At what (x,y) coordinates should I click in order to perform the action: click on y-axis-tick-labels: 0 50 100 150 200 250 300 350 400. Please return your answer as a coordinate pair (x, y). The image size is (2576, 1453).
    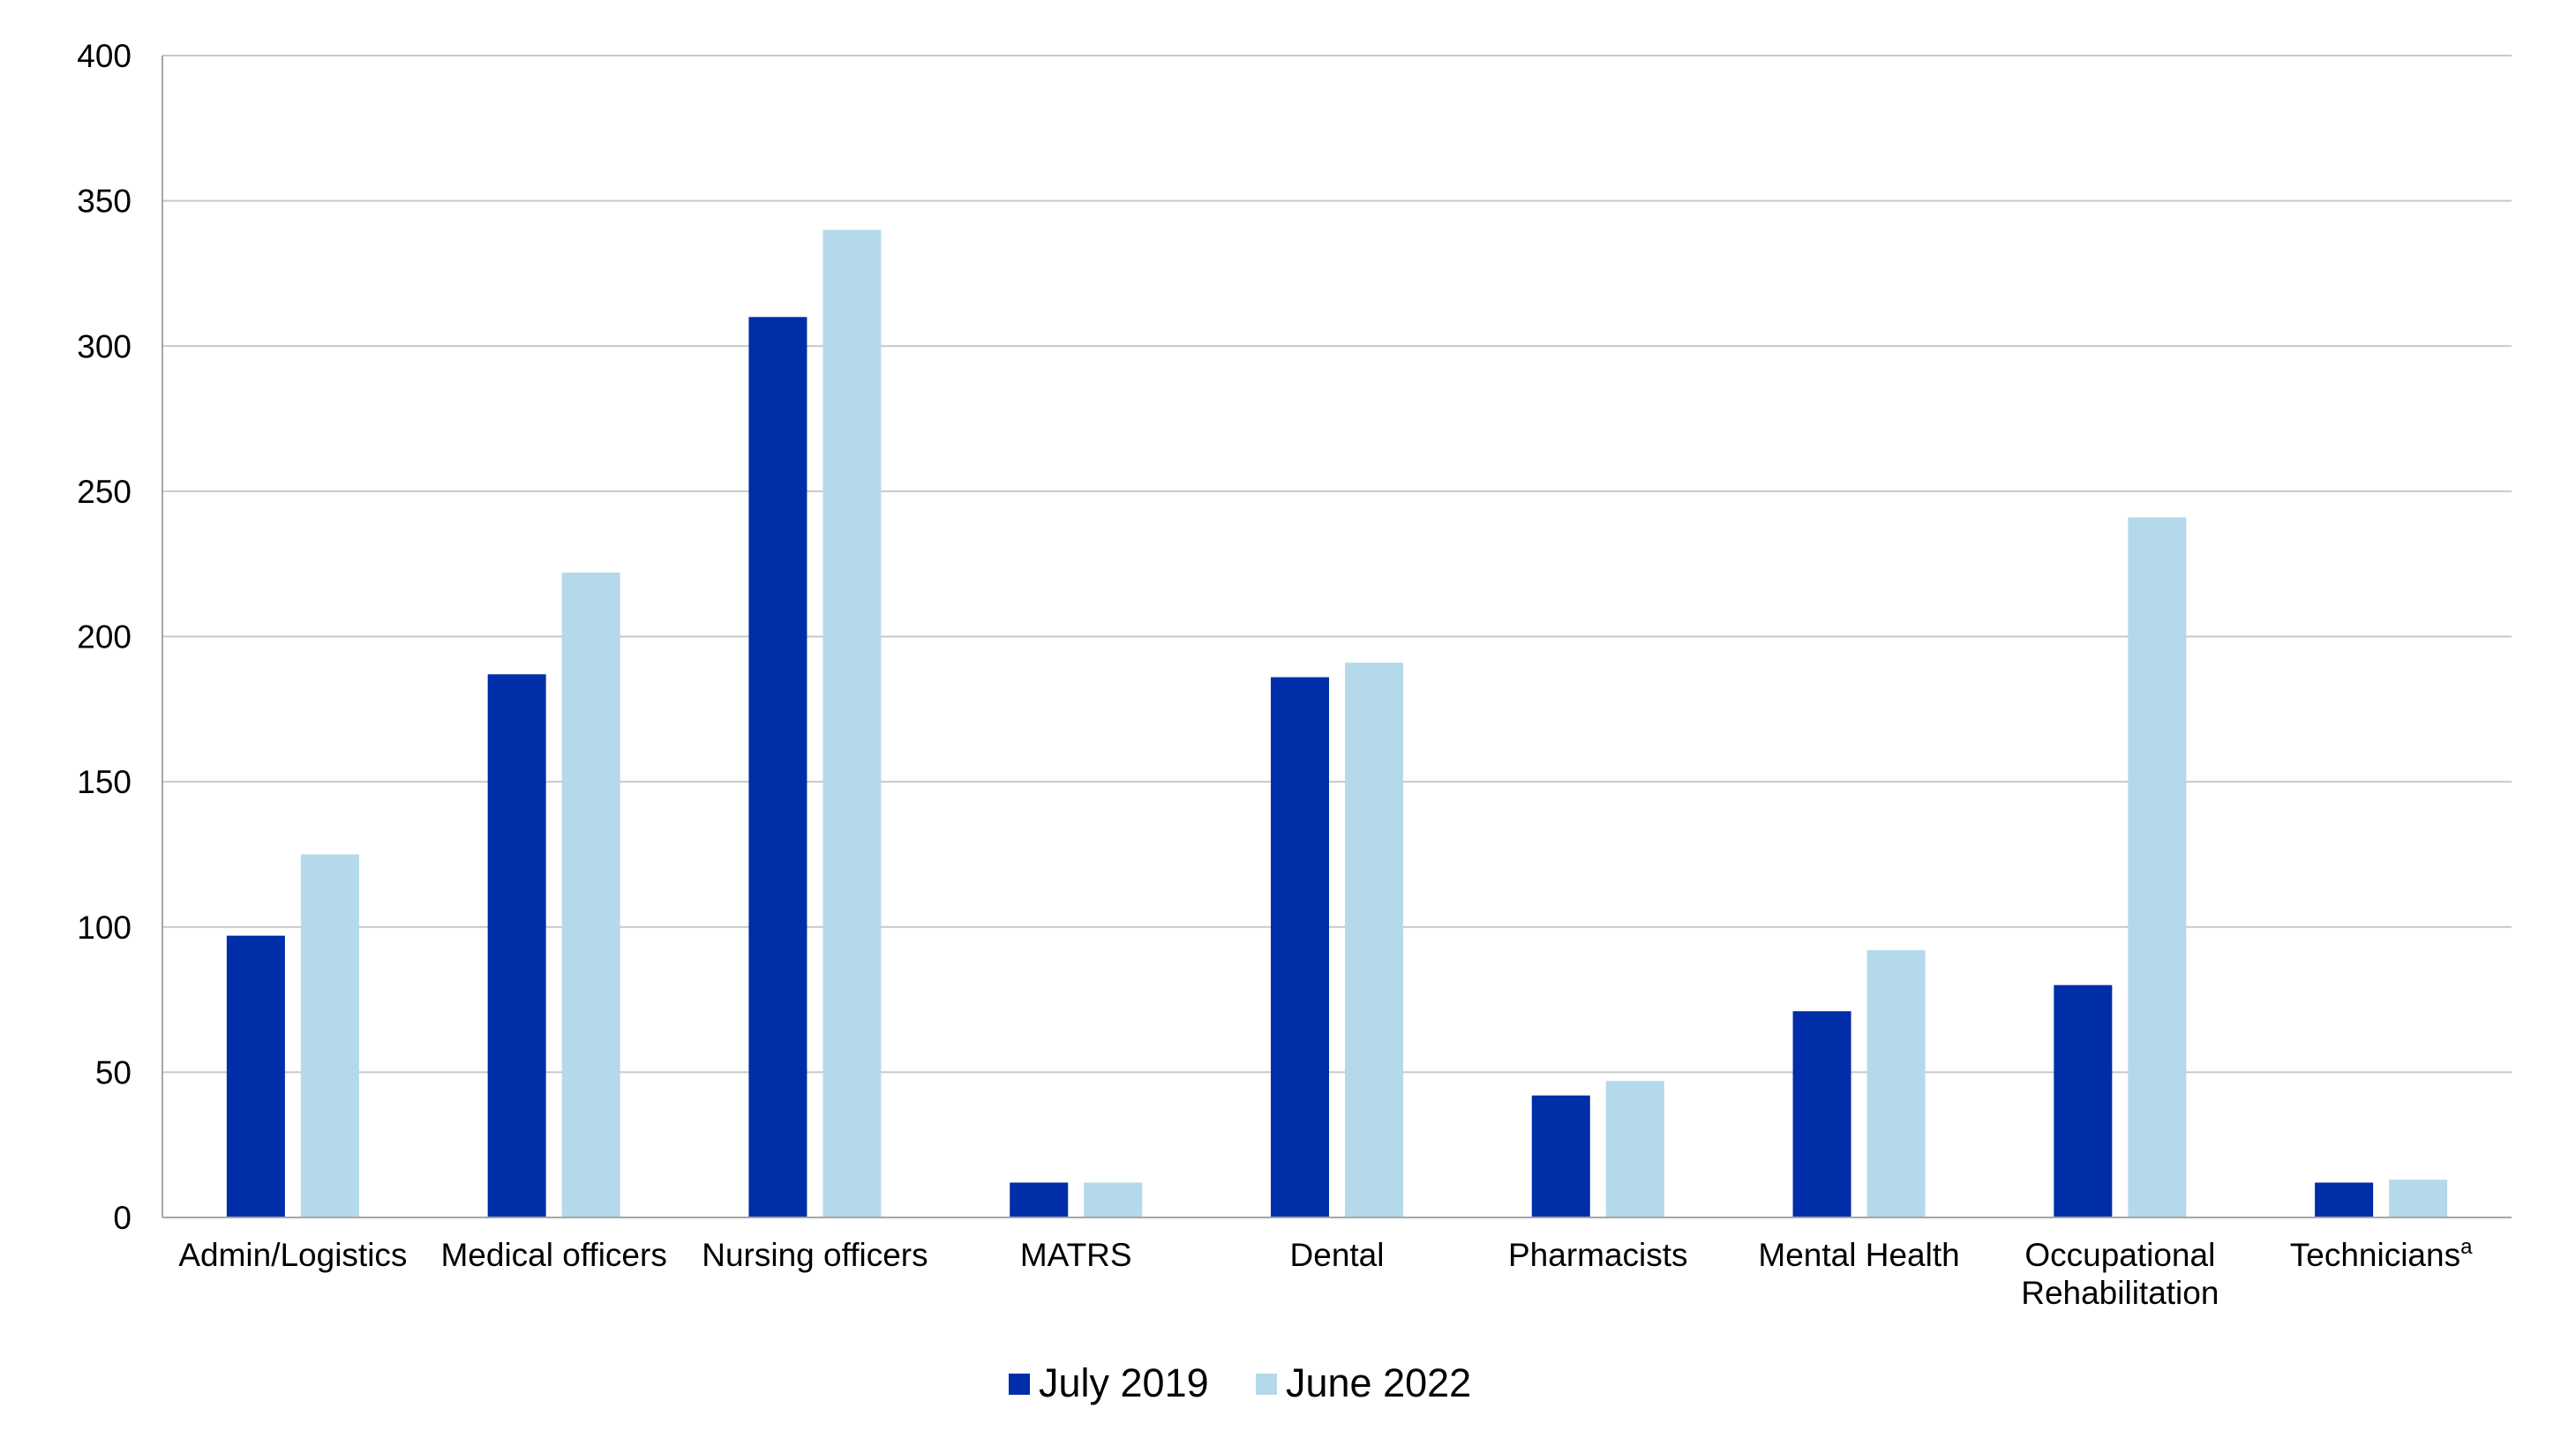
    Looking at the image, I should click on (104, 637).